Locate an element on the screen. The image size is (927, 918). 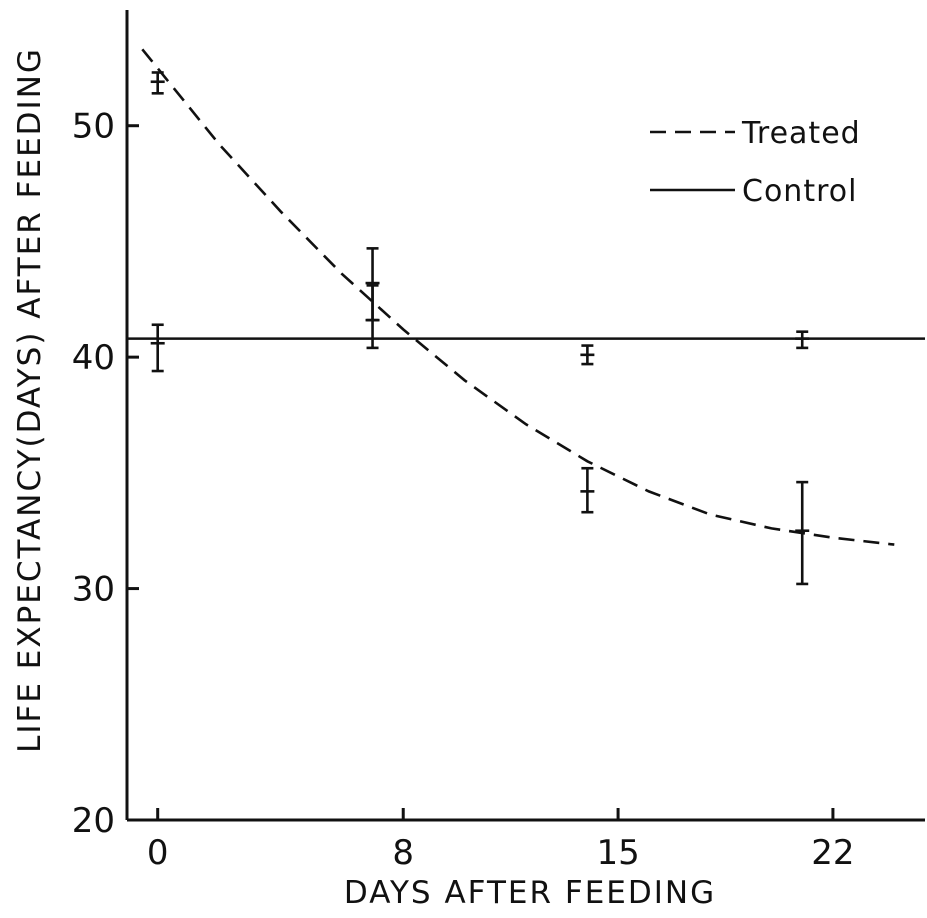
legend-control-label: Control is located at coordinates (799, 191).